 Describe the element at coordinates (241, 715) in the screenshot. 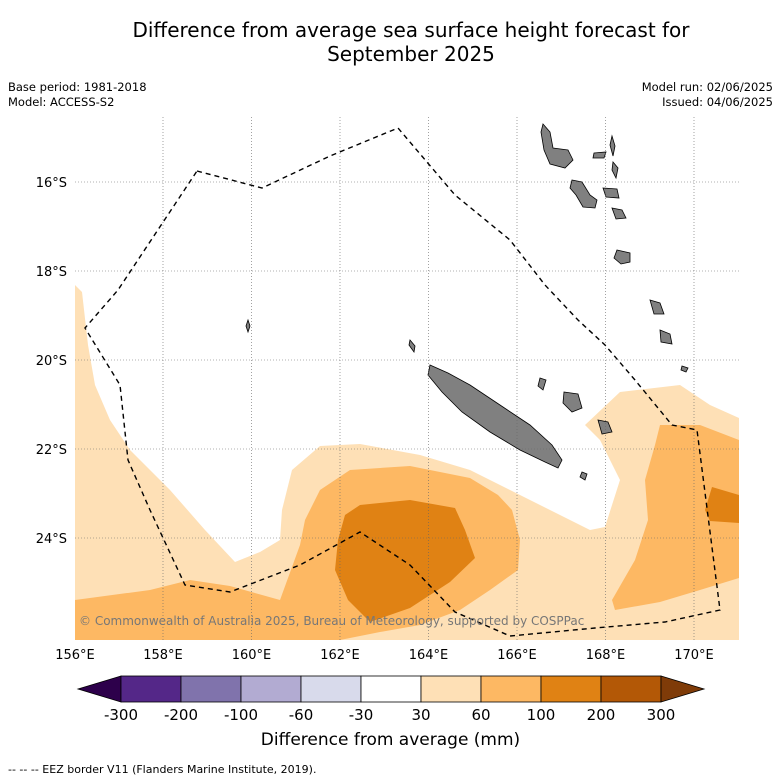

I see `colorbar-tick-label: -100` at that location.